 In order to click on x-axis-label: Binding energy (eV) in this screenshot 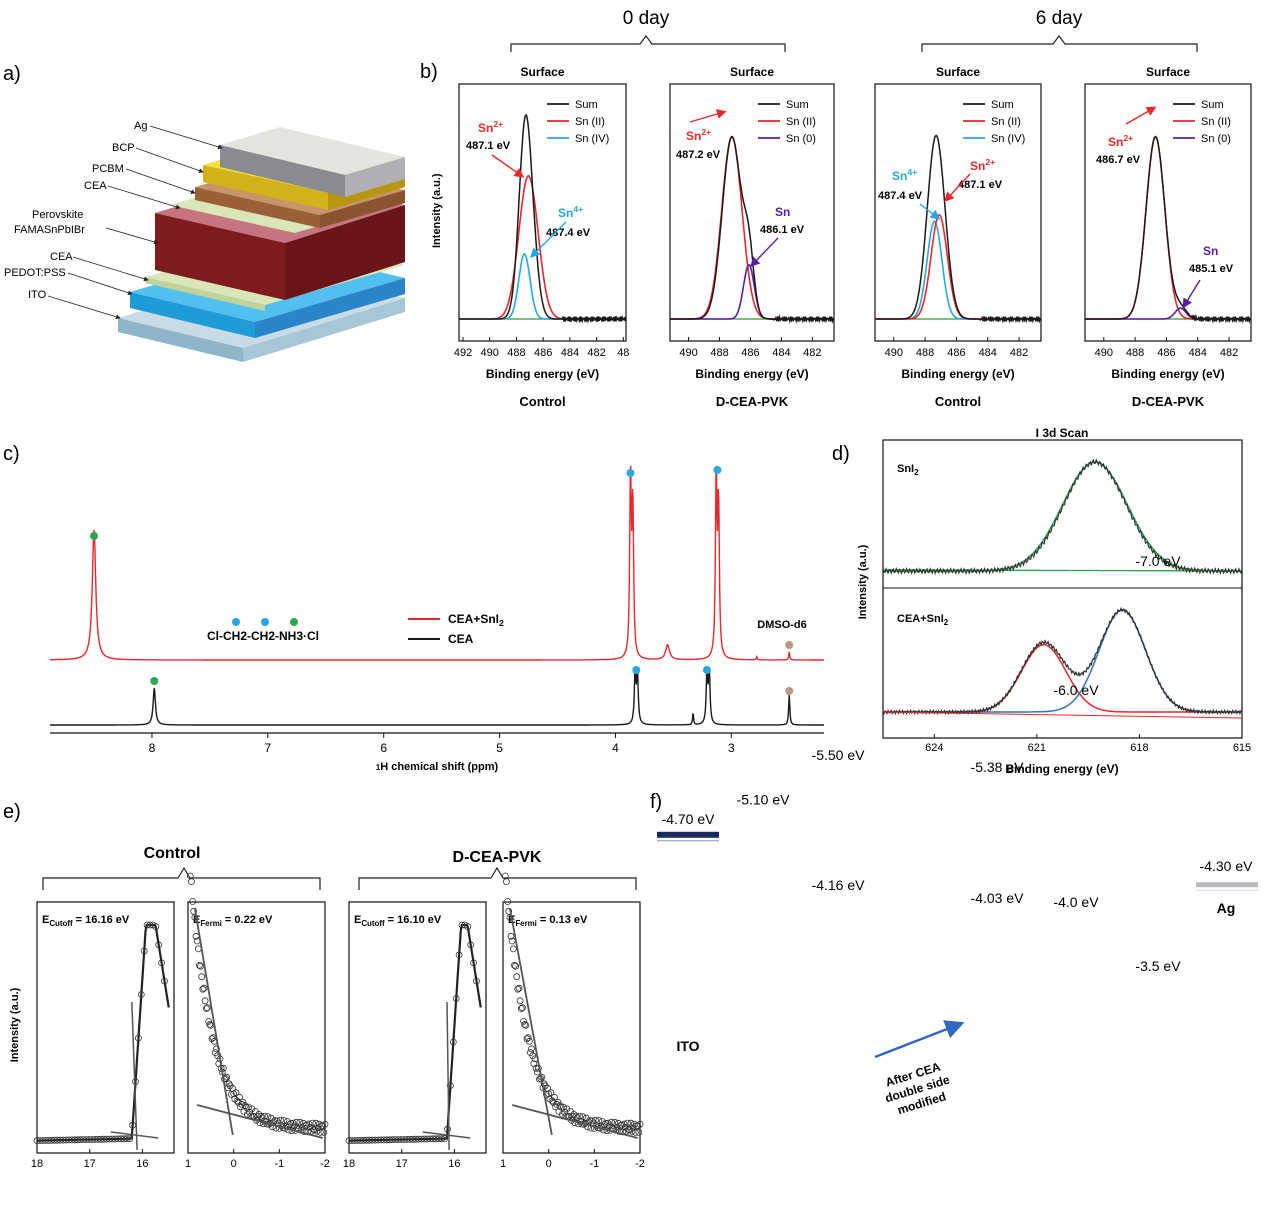, I will do `click(1167, 374)`.